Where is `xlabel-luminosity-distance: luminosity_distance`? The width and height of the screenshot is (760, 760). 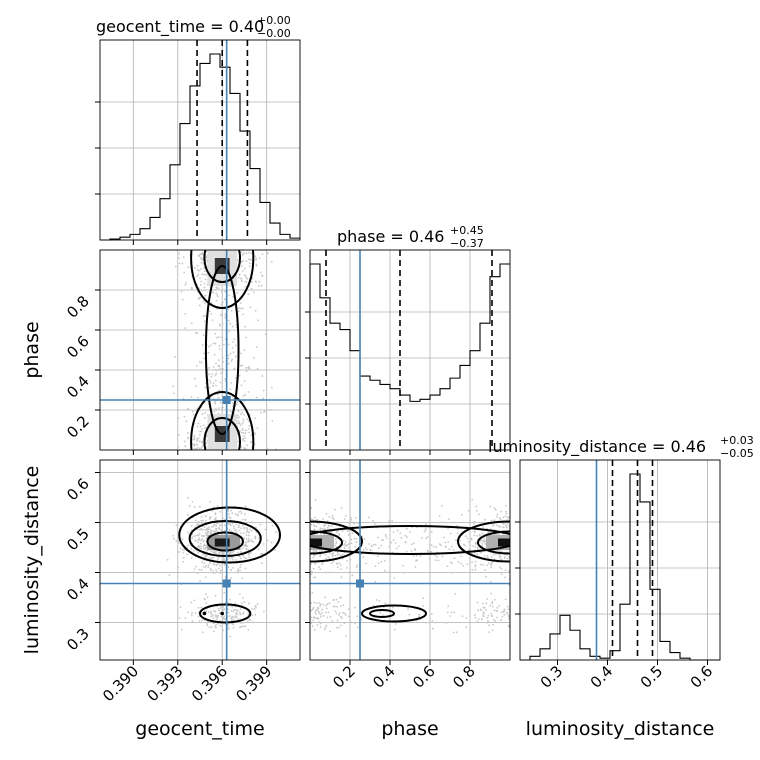 xlabel-luminosity-distance: luminosity_distance is located at coordinates (620, 729).